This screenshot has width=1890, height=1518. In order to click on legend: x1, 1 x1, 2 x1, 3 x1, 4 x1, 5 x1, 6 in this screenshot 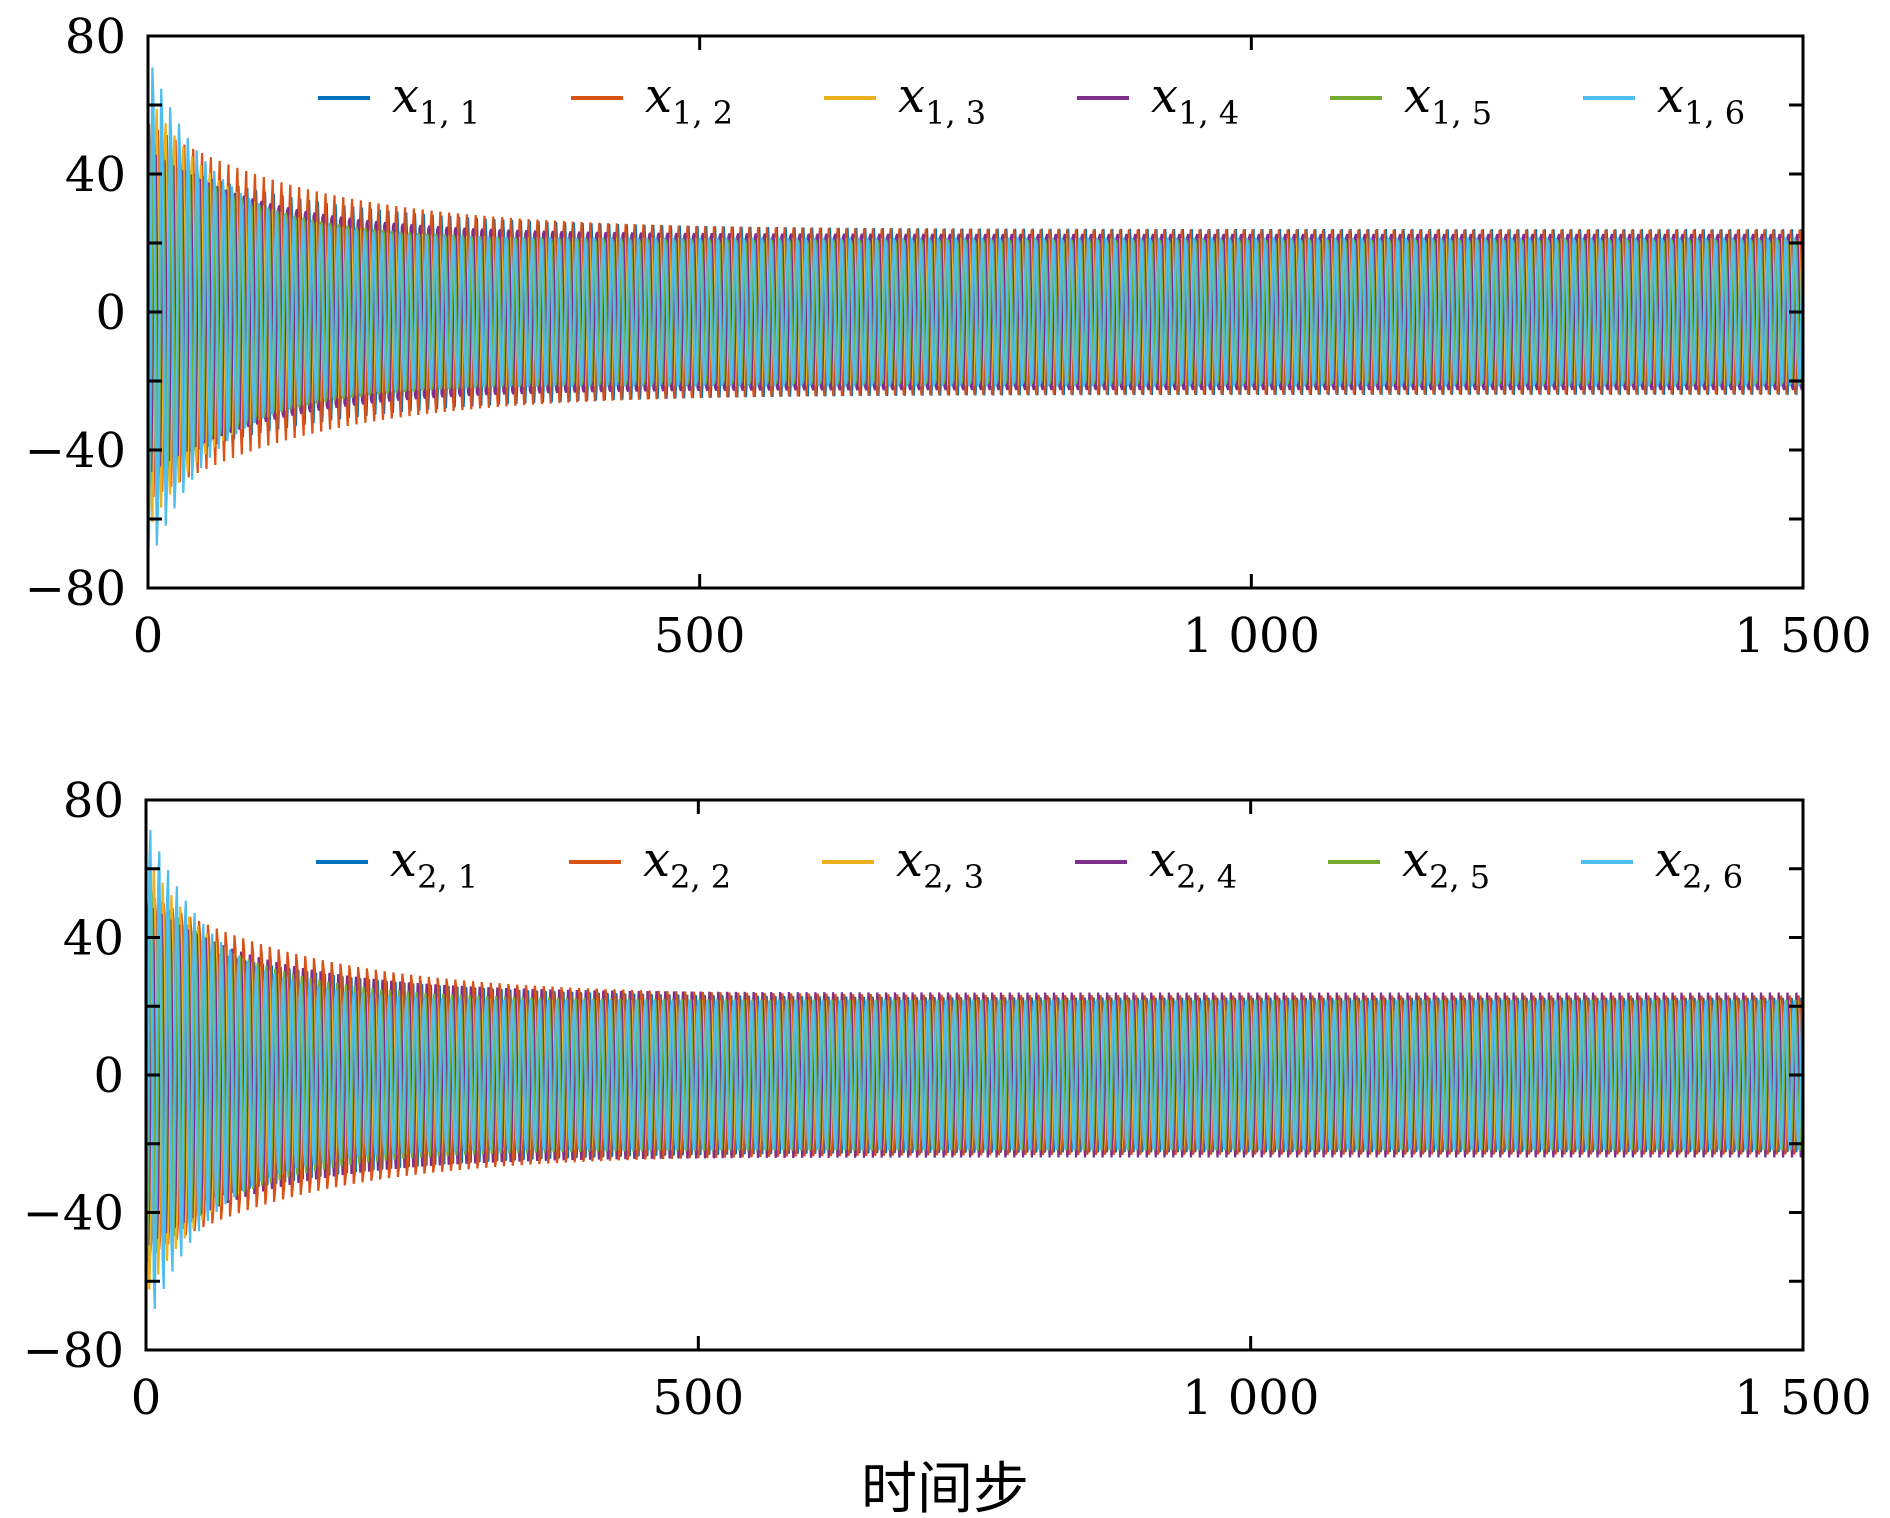, I will do `click(1031, 100)`.